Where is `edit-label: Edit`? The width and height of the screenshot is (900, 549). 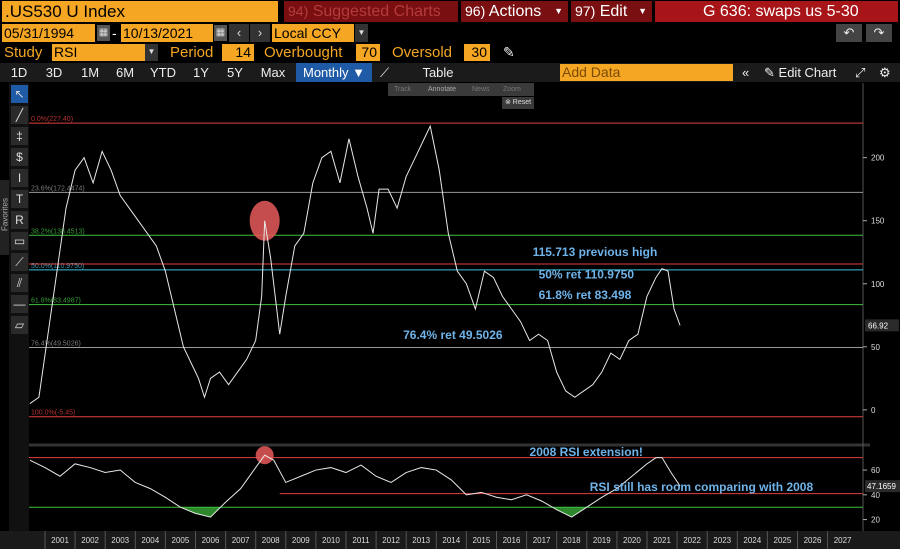
edit-label: Edit is located at coordinates (613, 11).